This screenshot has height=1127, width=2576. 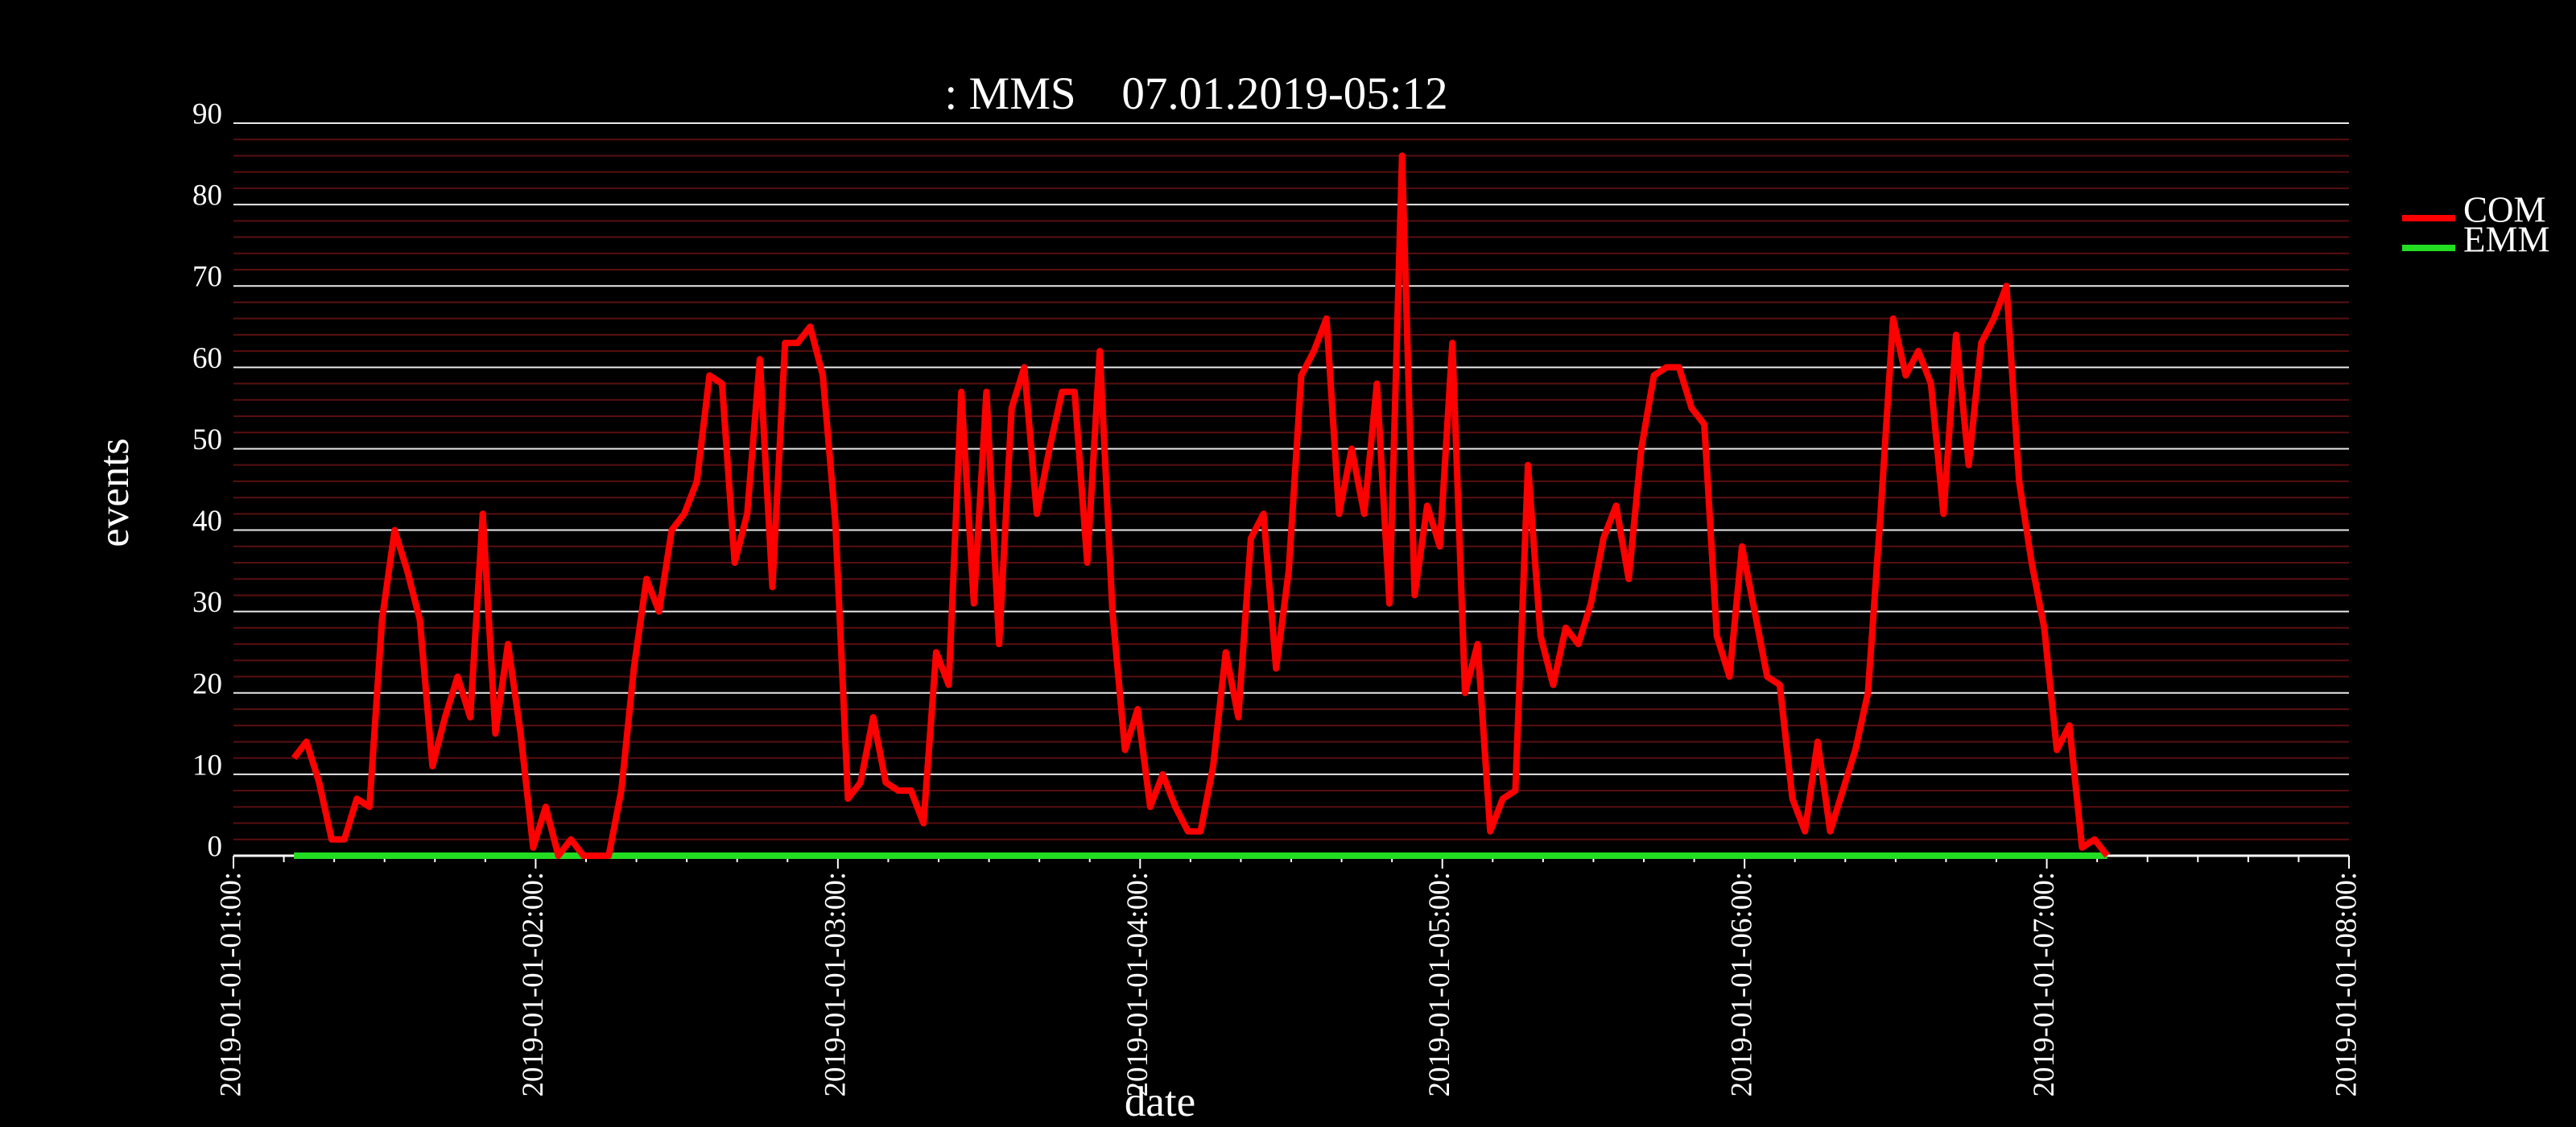 I want to click on x-tick-label: 2019-01-01-05:00:, so click(x=1439, y=984).